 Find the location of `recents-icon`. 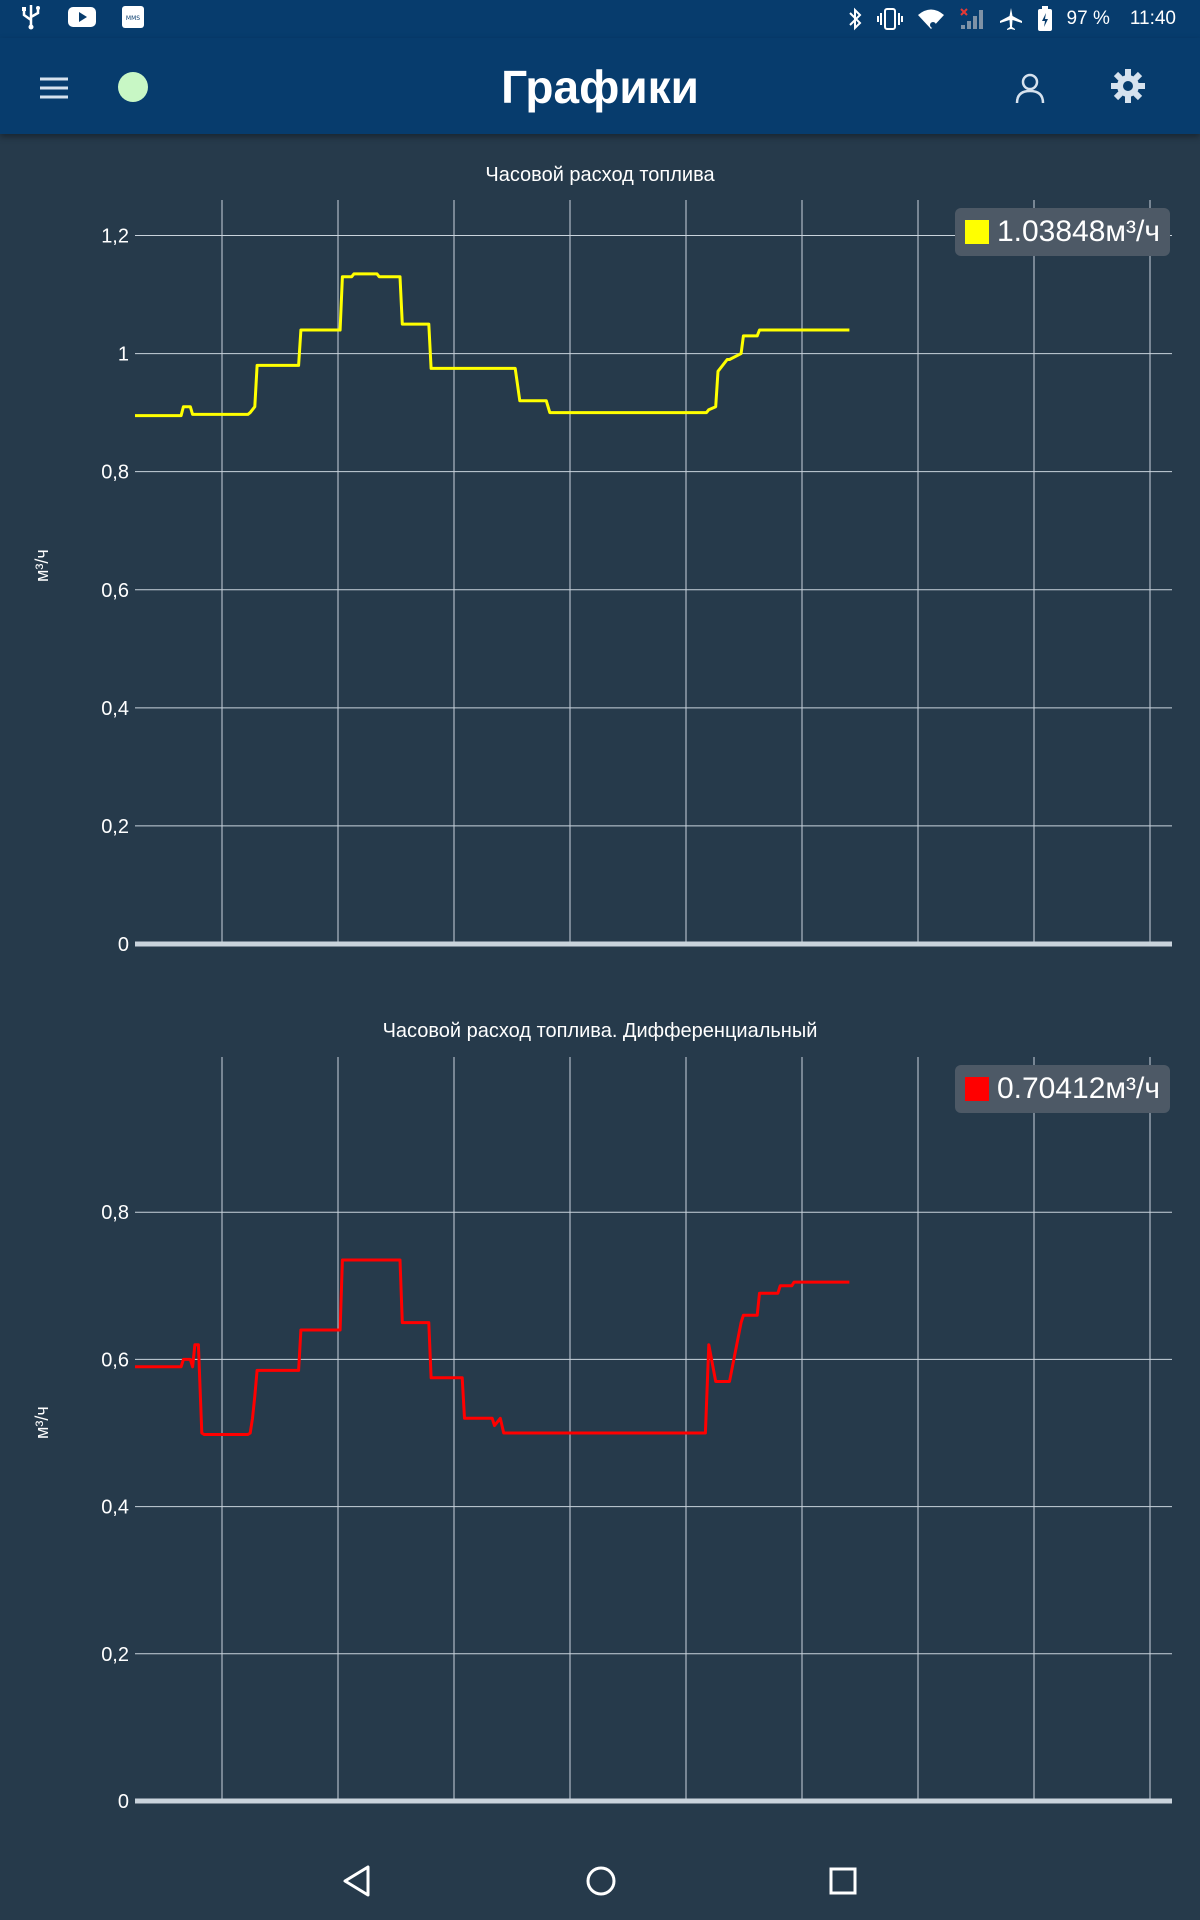

recents-icon is located at coordinates (843, 1881).